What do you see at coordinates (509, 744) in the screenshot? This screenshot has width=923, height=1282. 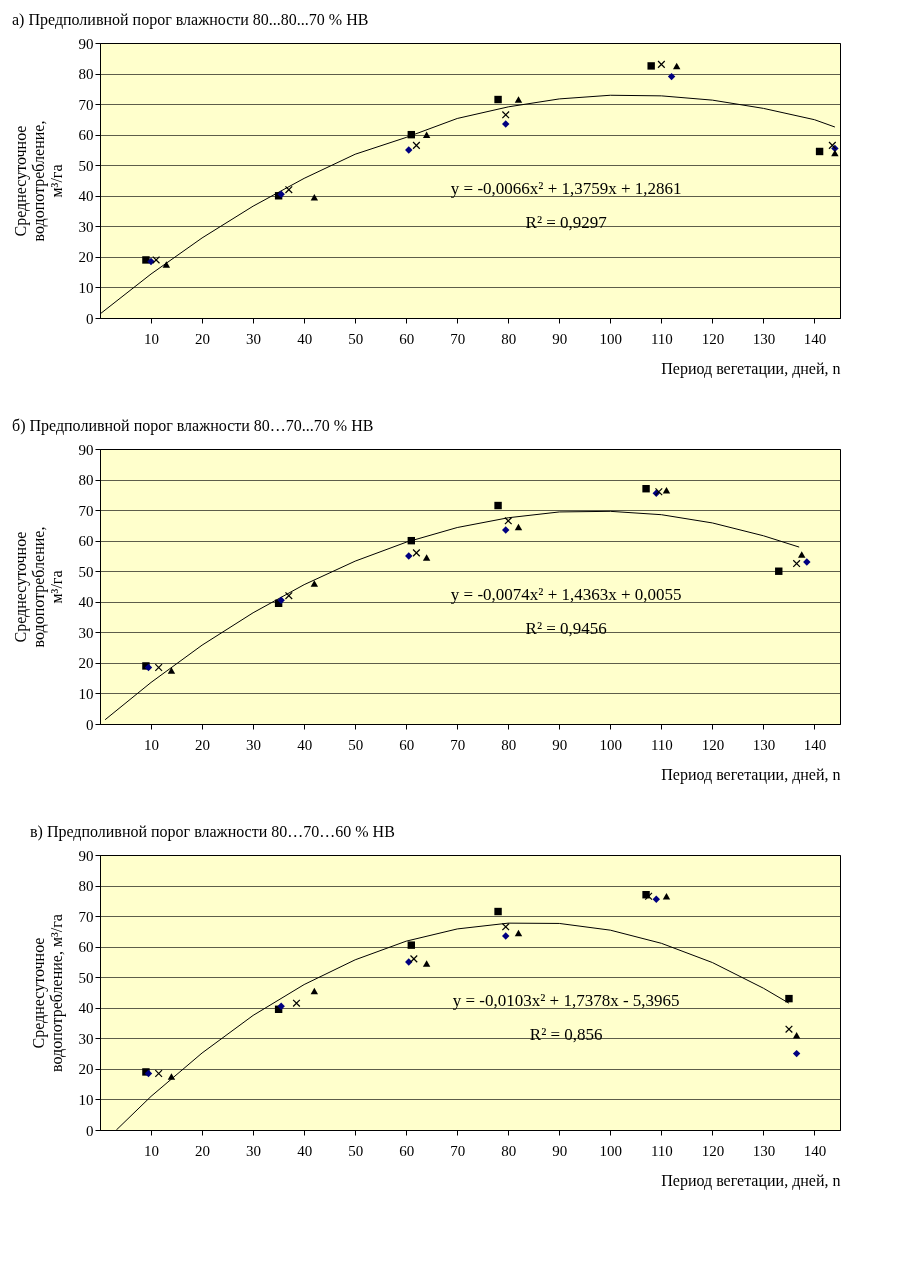 I see `x-tick-label: 80` at bounding box center [509, 744].